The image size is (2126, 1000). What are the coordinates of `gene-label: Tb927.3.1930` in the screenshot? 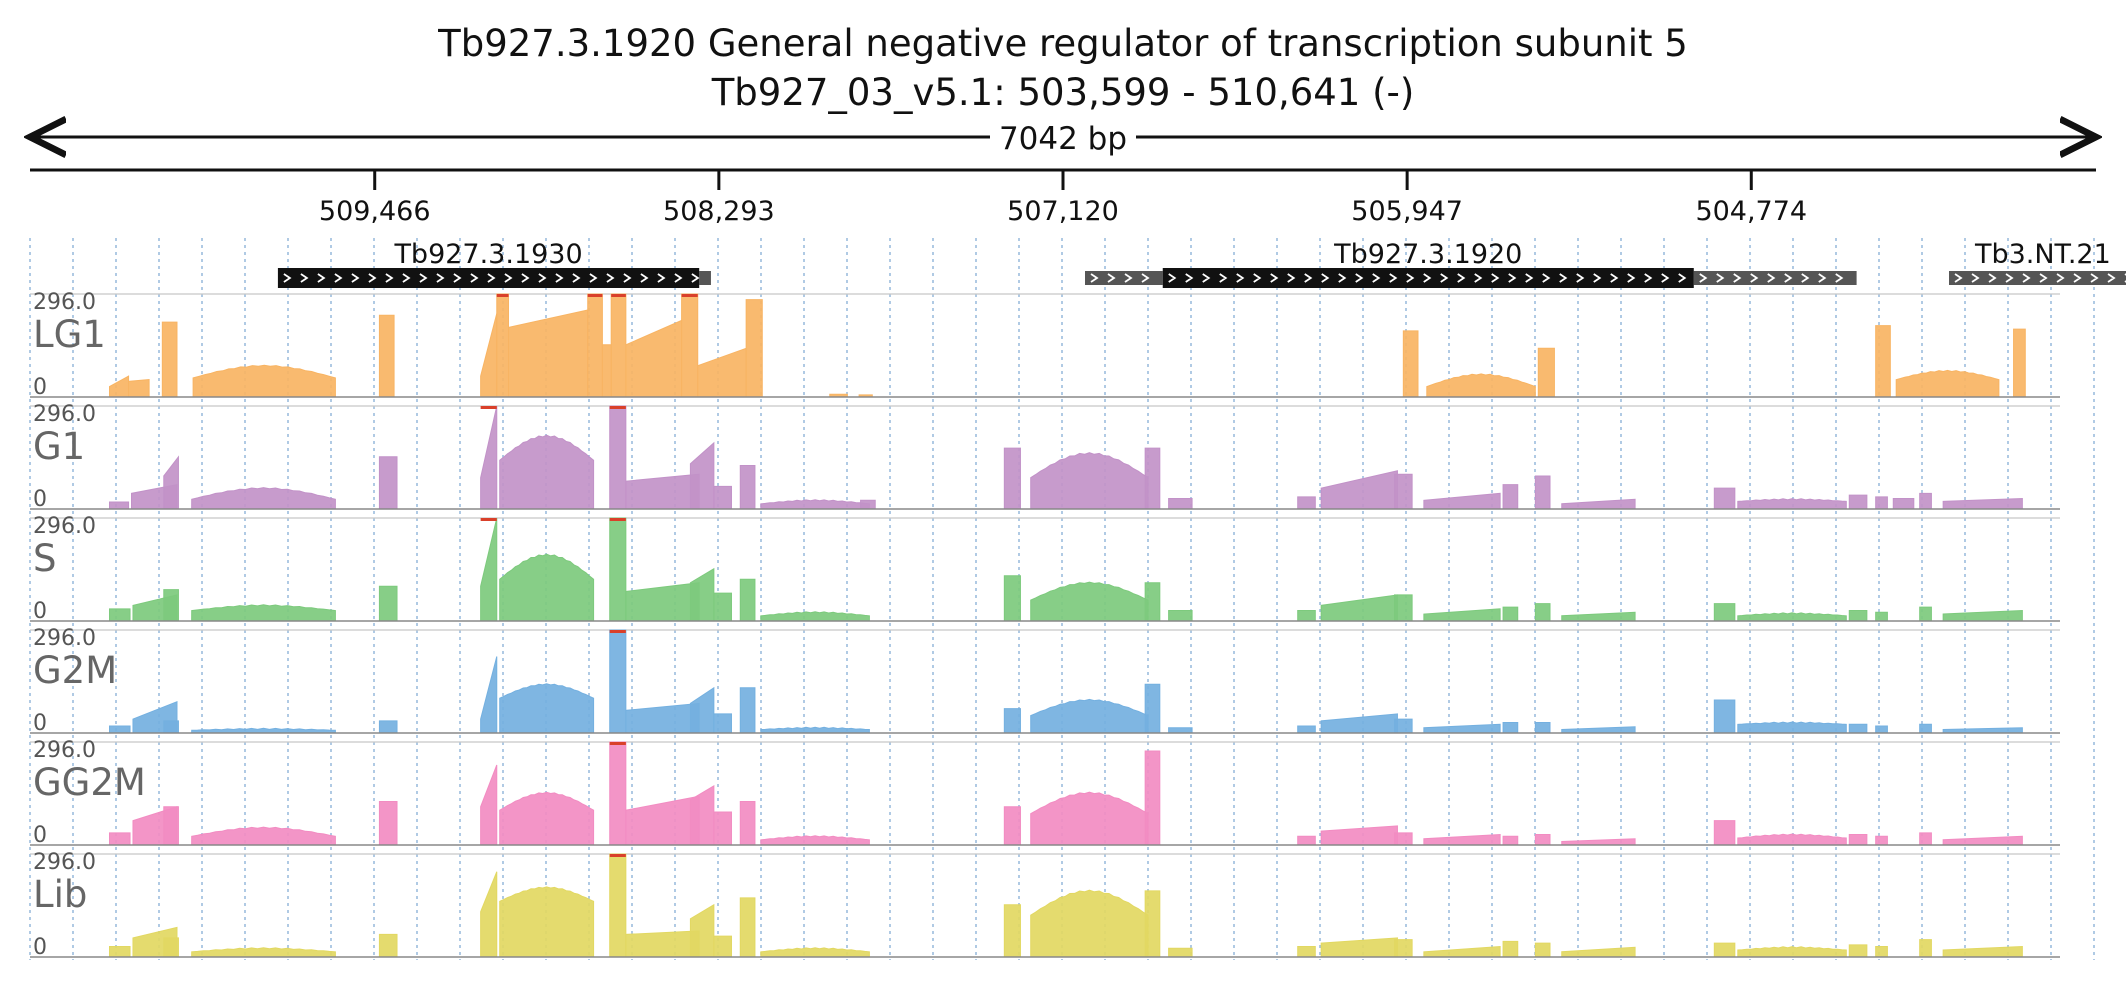 It's located at (487, 254).